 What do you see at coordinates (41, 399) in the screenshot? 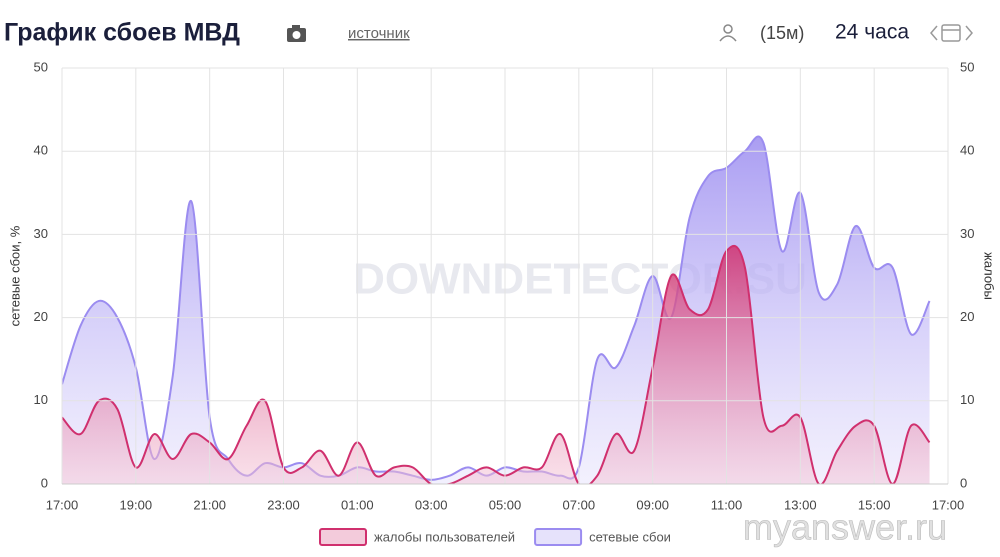
I see `y-tick-label: 10` at bounding box center [41, 399].